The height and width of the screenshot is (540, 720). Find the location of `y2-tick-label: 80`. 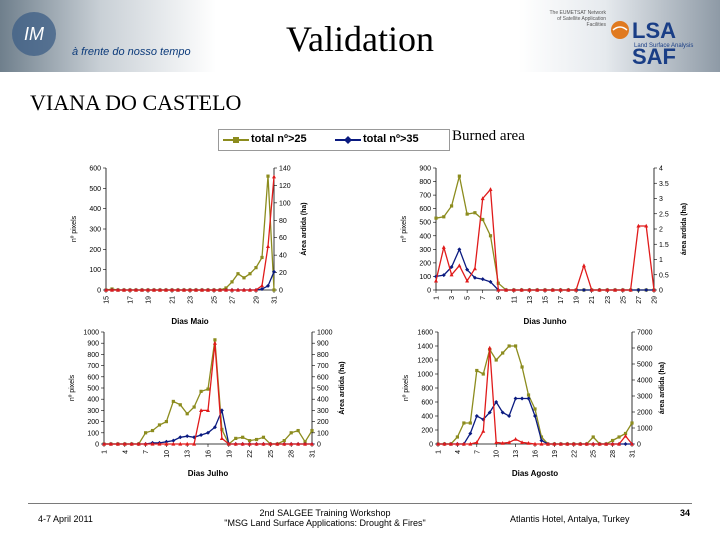

y2-tick-label: 80 is located at coordinates (283, 221).